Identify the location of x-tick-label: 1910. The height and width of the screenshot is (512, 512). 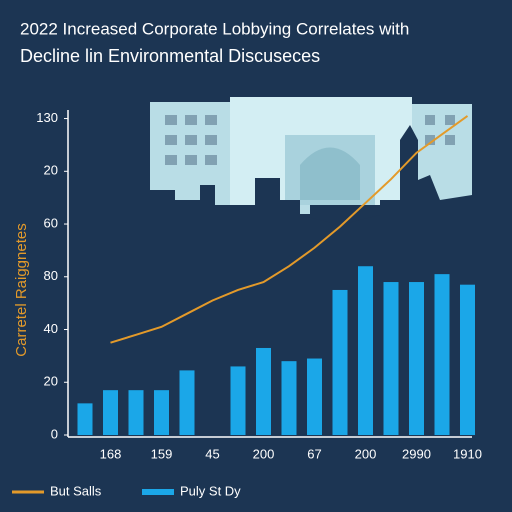
(467, 453).